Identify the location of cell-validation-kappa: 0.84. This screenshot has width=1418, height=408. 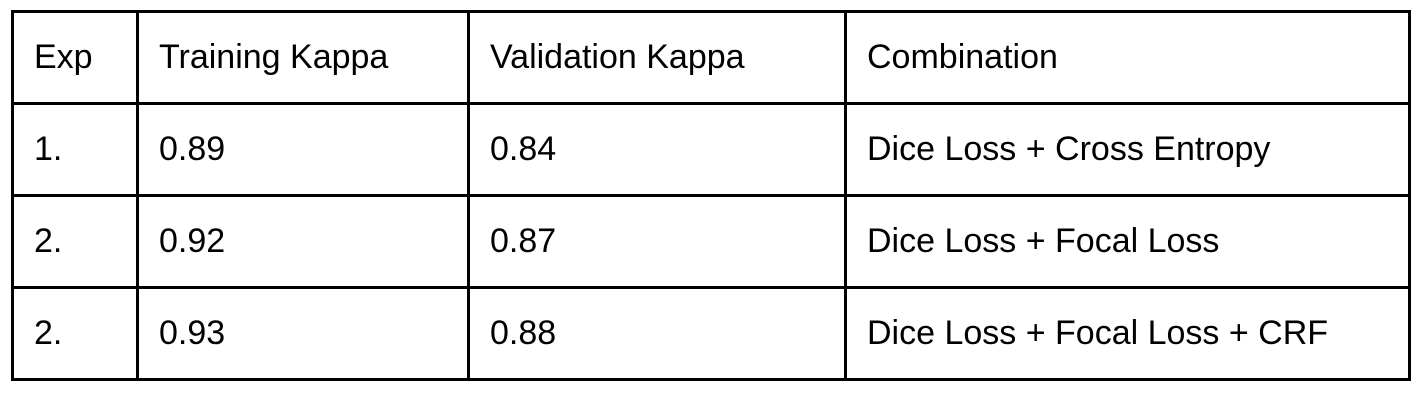
(657, 149).